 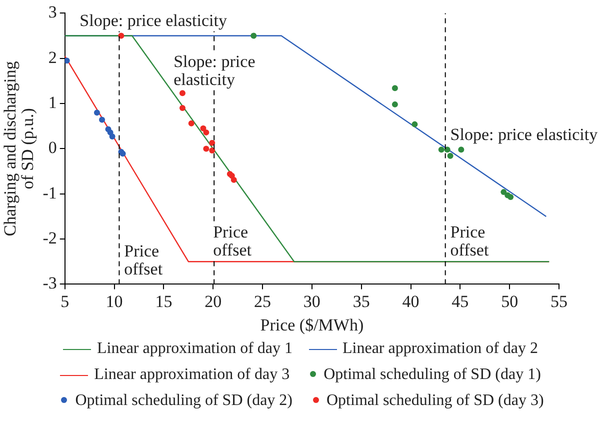 What do you see at coordinates (52, 148) in the screenshot?
I see `y-tick-label: 0` at bounding box center [52, 148].